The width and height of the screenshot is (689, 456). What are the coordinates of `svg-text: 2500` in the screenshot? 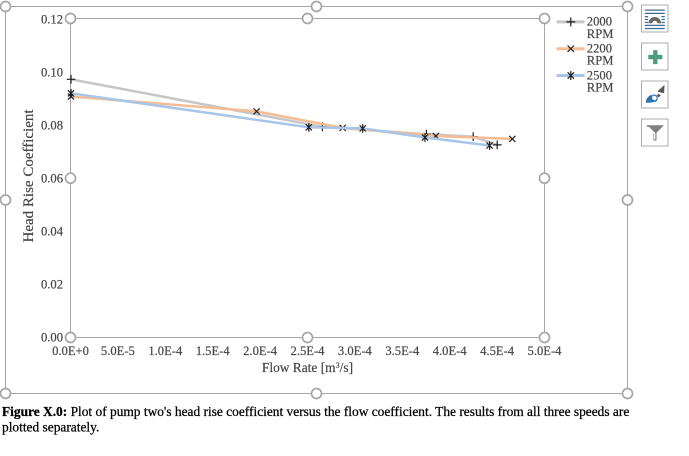 It's located at (599, 75).